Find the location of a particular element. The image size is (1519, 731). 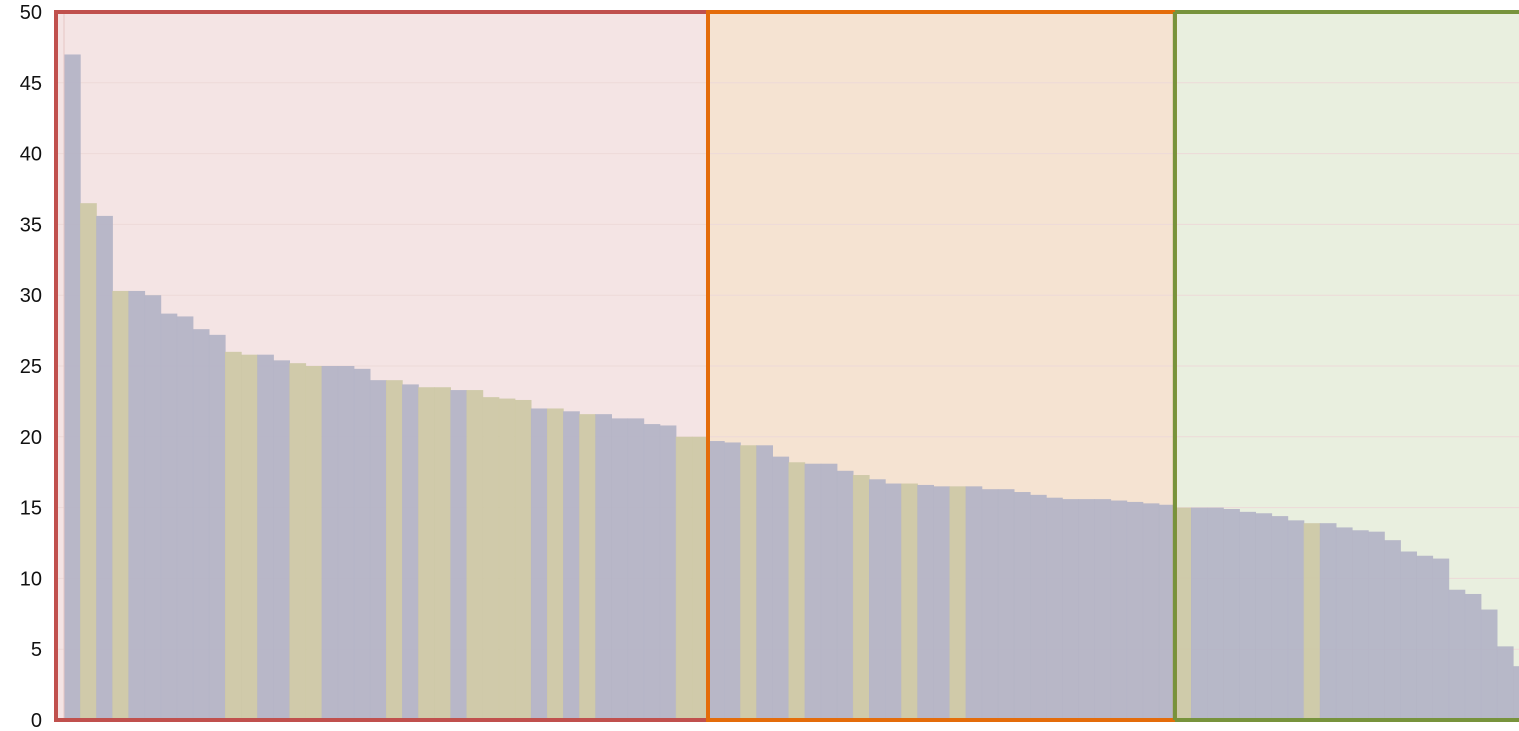

y-tick-label: 15 is located at coordinates (31, 509).